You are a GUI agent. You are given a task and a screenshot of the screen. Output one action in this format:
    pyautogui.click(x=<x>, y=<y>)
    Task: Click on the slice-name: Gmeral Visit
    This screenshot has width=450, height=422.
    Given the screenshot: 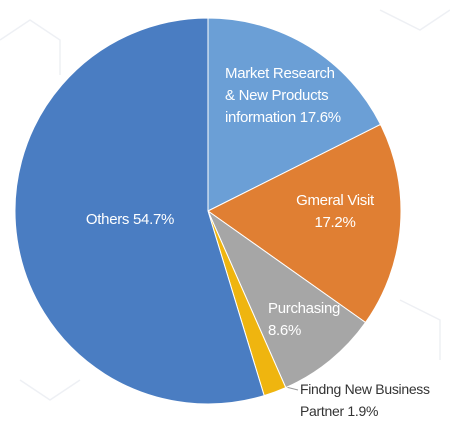 What is the action you would take?
    pyautogui.click(x=335, y=200)
    